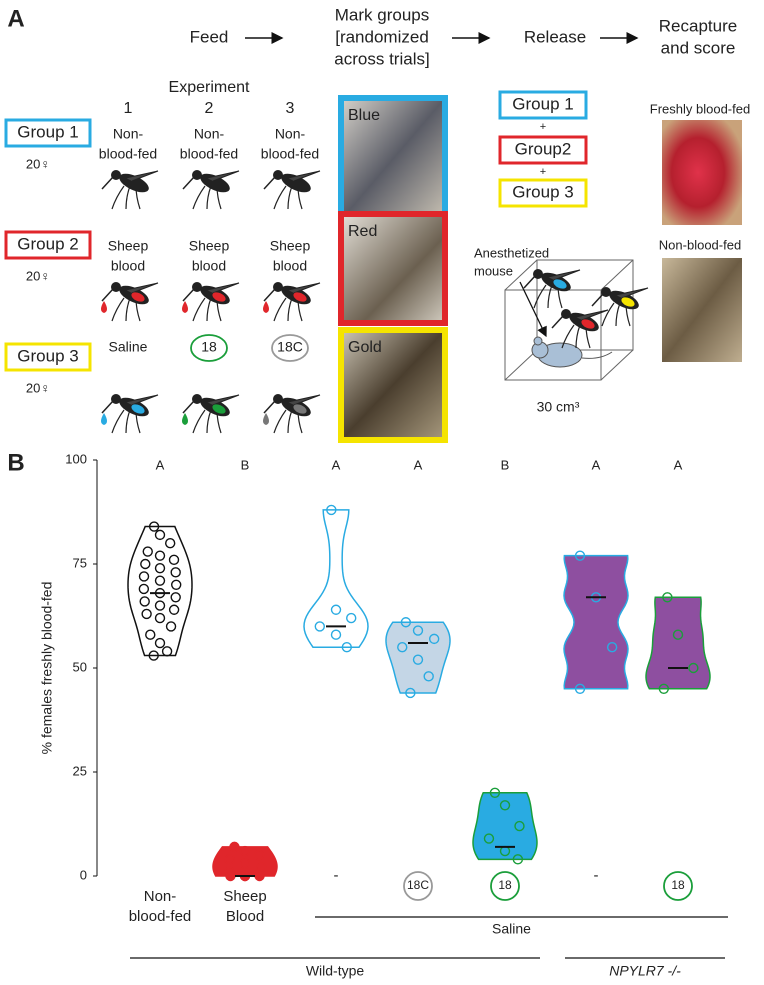 Image resolution: width=764 pixels, height=985 pixels. I want to click on step-label: Recapture, so click(698, 25).